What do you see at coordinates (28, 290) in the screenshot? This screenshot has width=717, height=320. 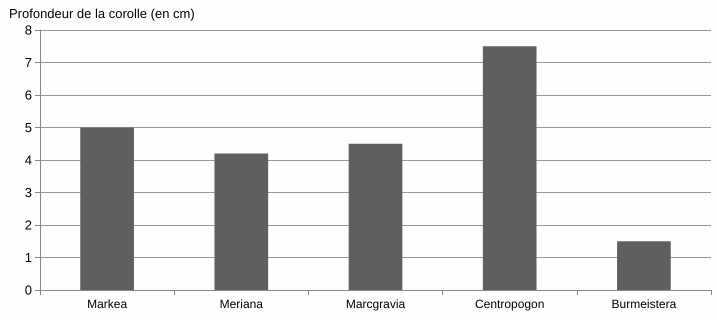 I see `y-tick-label: 0` at bounding box center [28, 290].